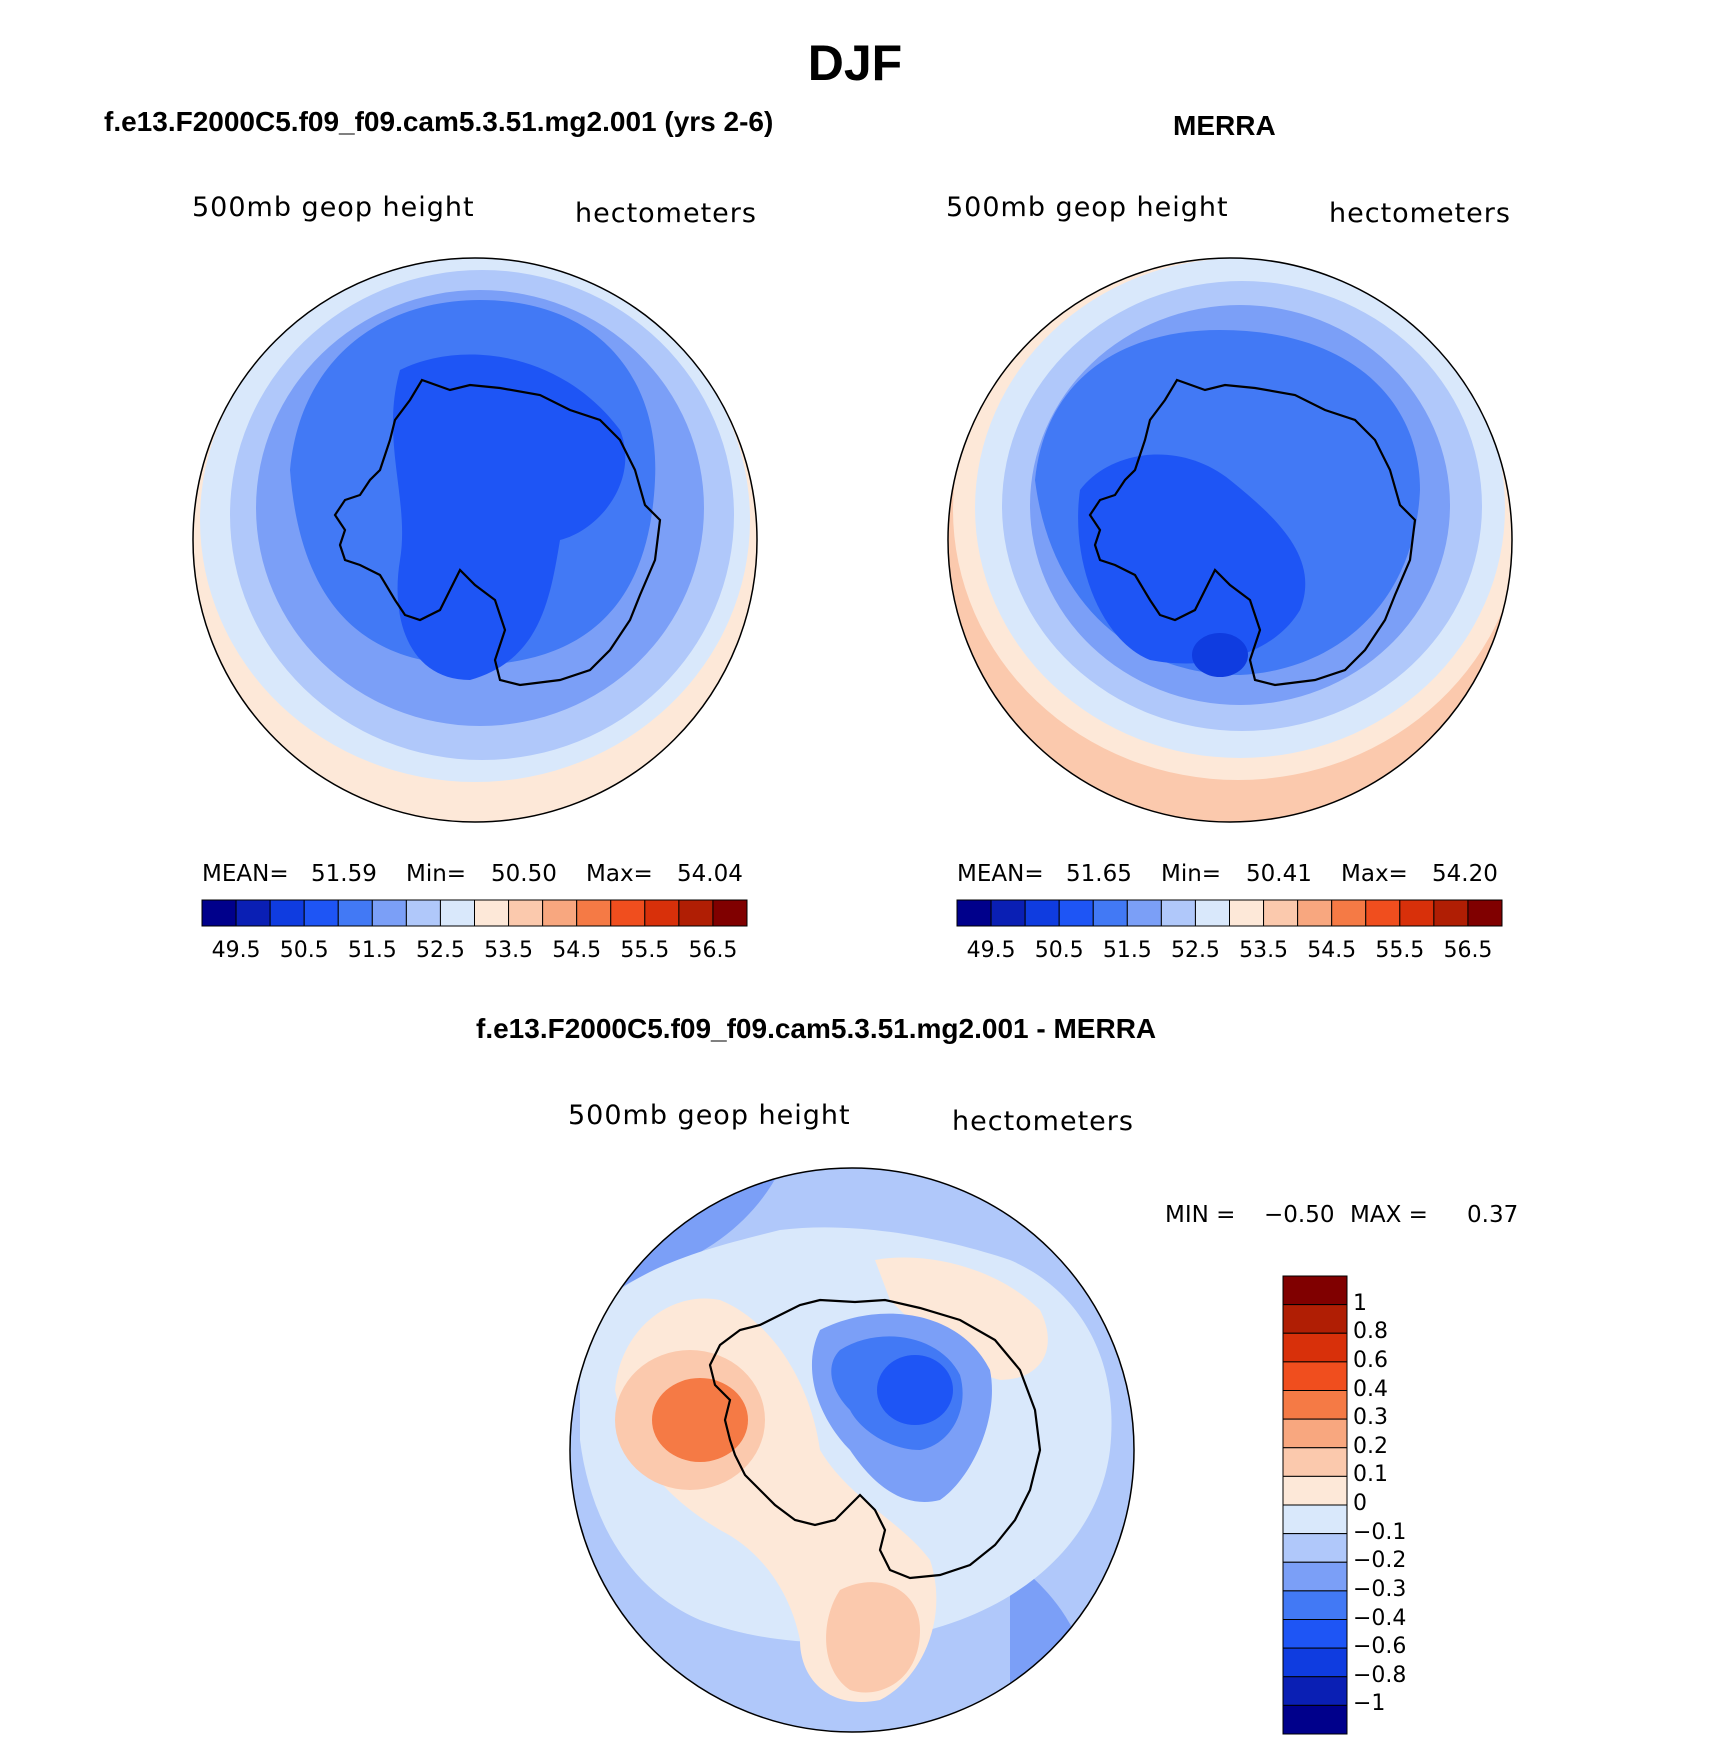 Image resolution: width=1710 pixels, height=1740 pixels. I want to click on colorbar-tick-label: 0.2, so click(1370, 1446).